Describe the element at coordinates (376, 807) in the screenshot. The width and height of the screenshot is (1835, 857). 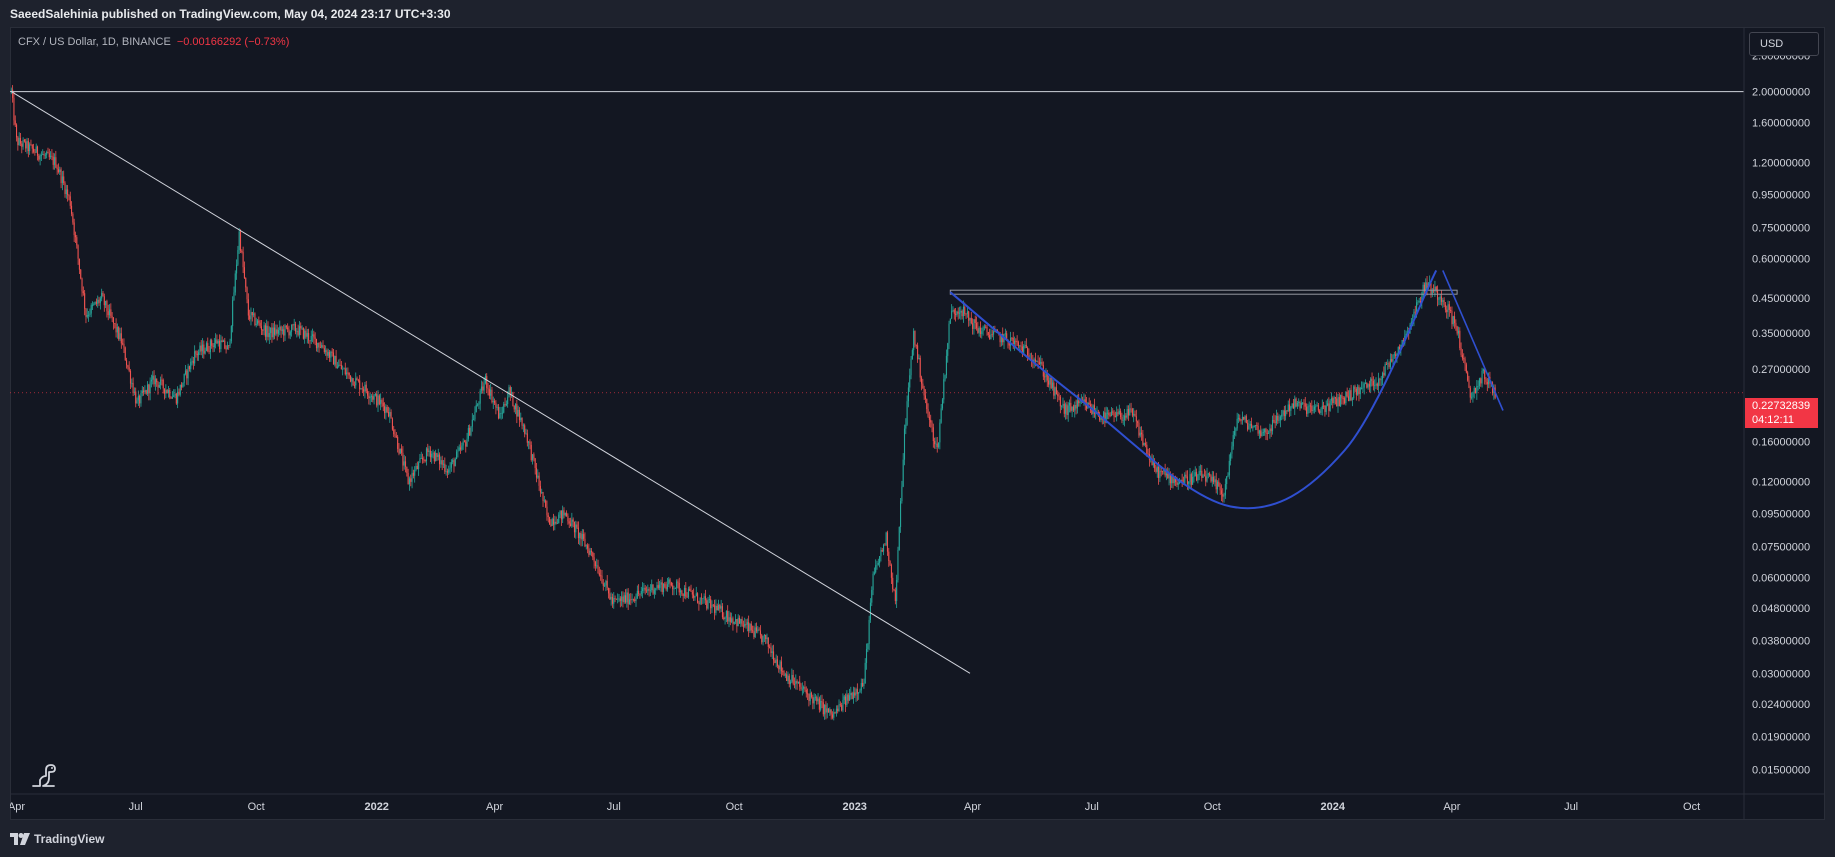
I see `x-tick-label: 2022` at that location.